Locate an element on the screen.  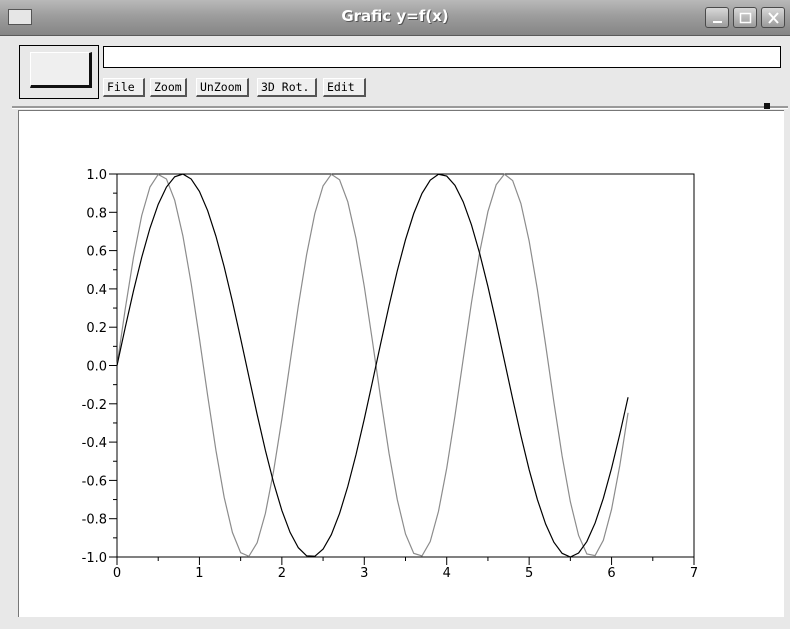
maximize-icon is located at coordinates (745, 18).